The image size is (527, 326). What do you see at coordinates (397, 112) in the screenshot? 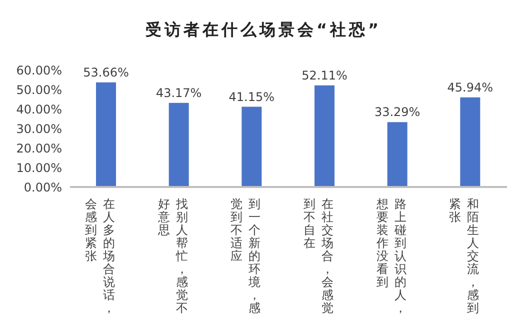
I see `data-label: 33.29%` at bounding box center [397, 112].